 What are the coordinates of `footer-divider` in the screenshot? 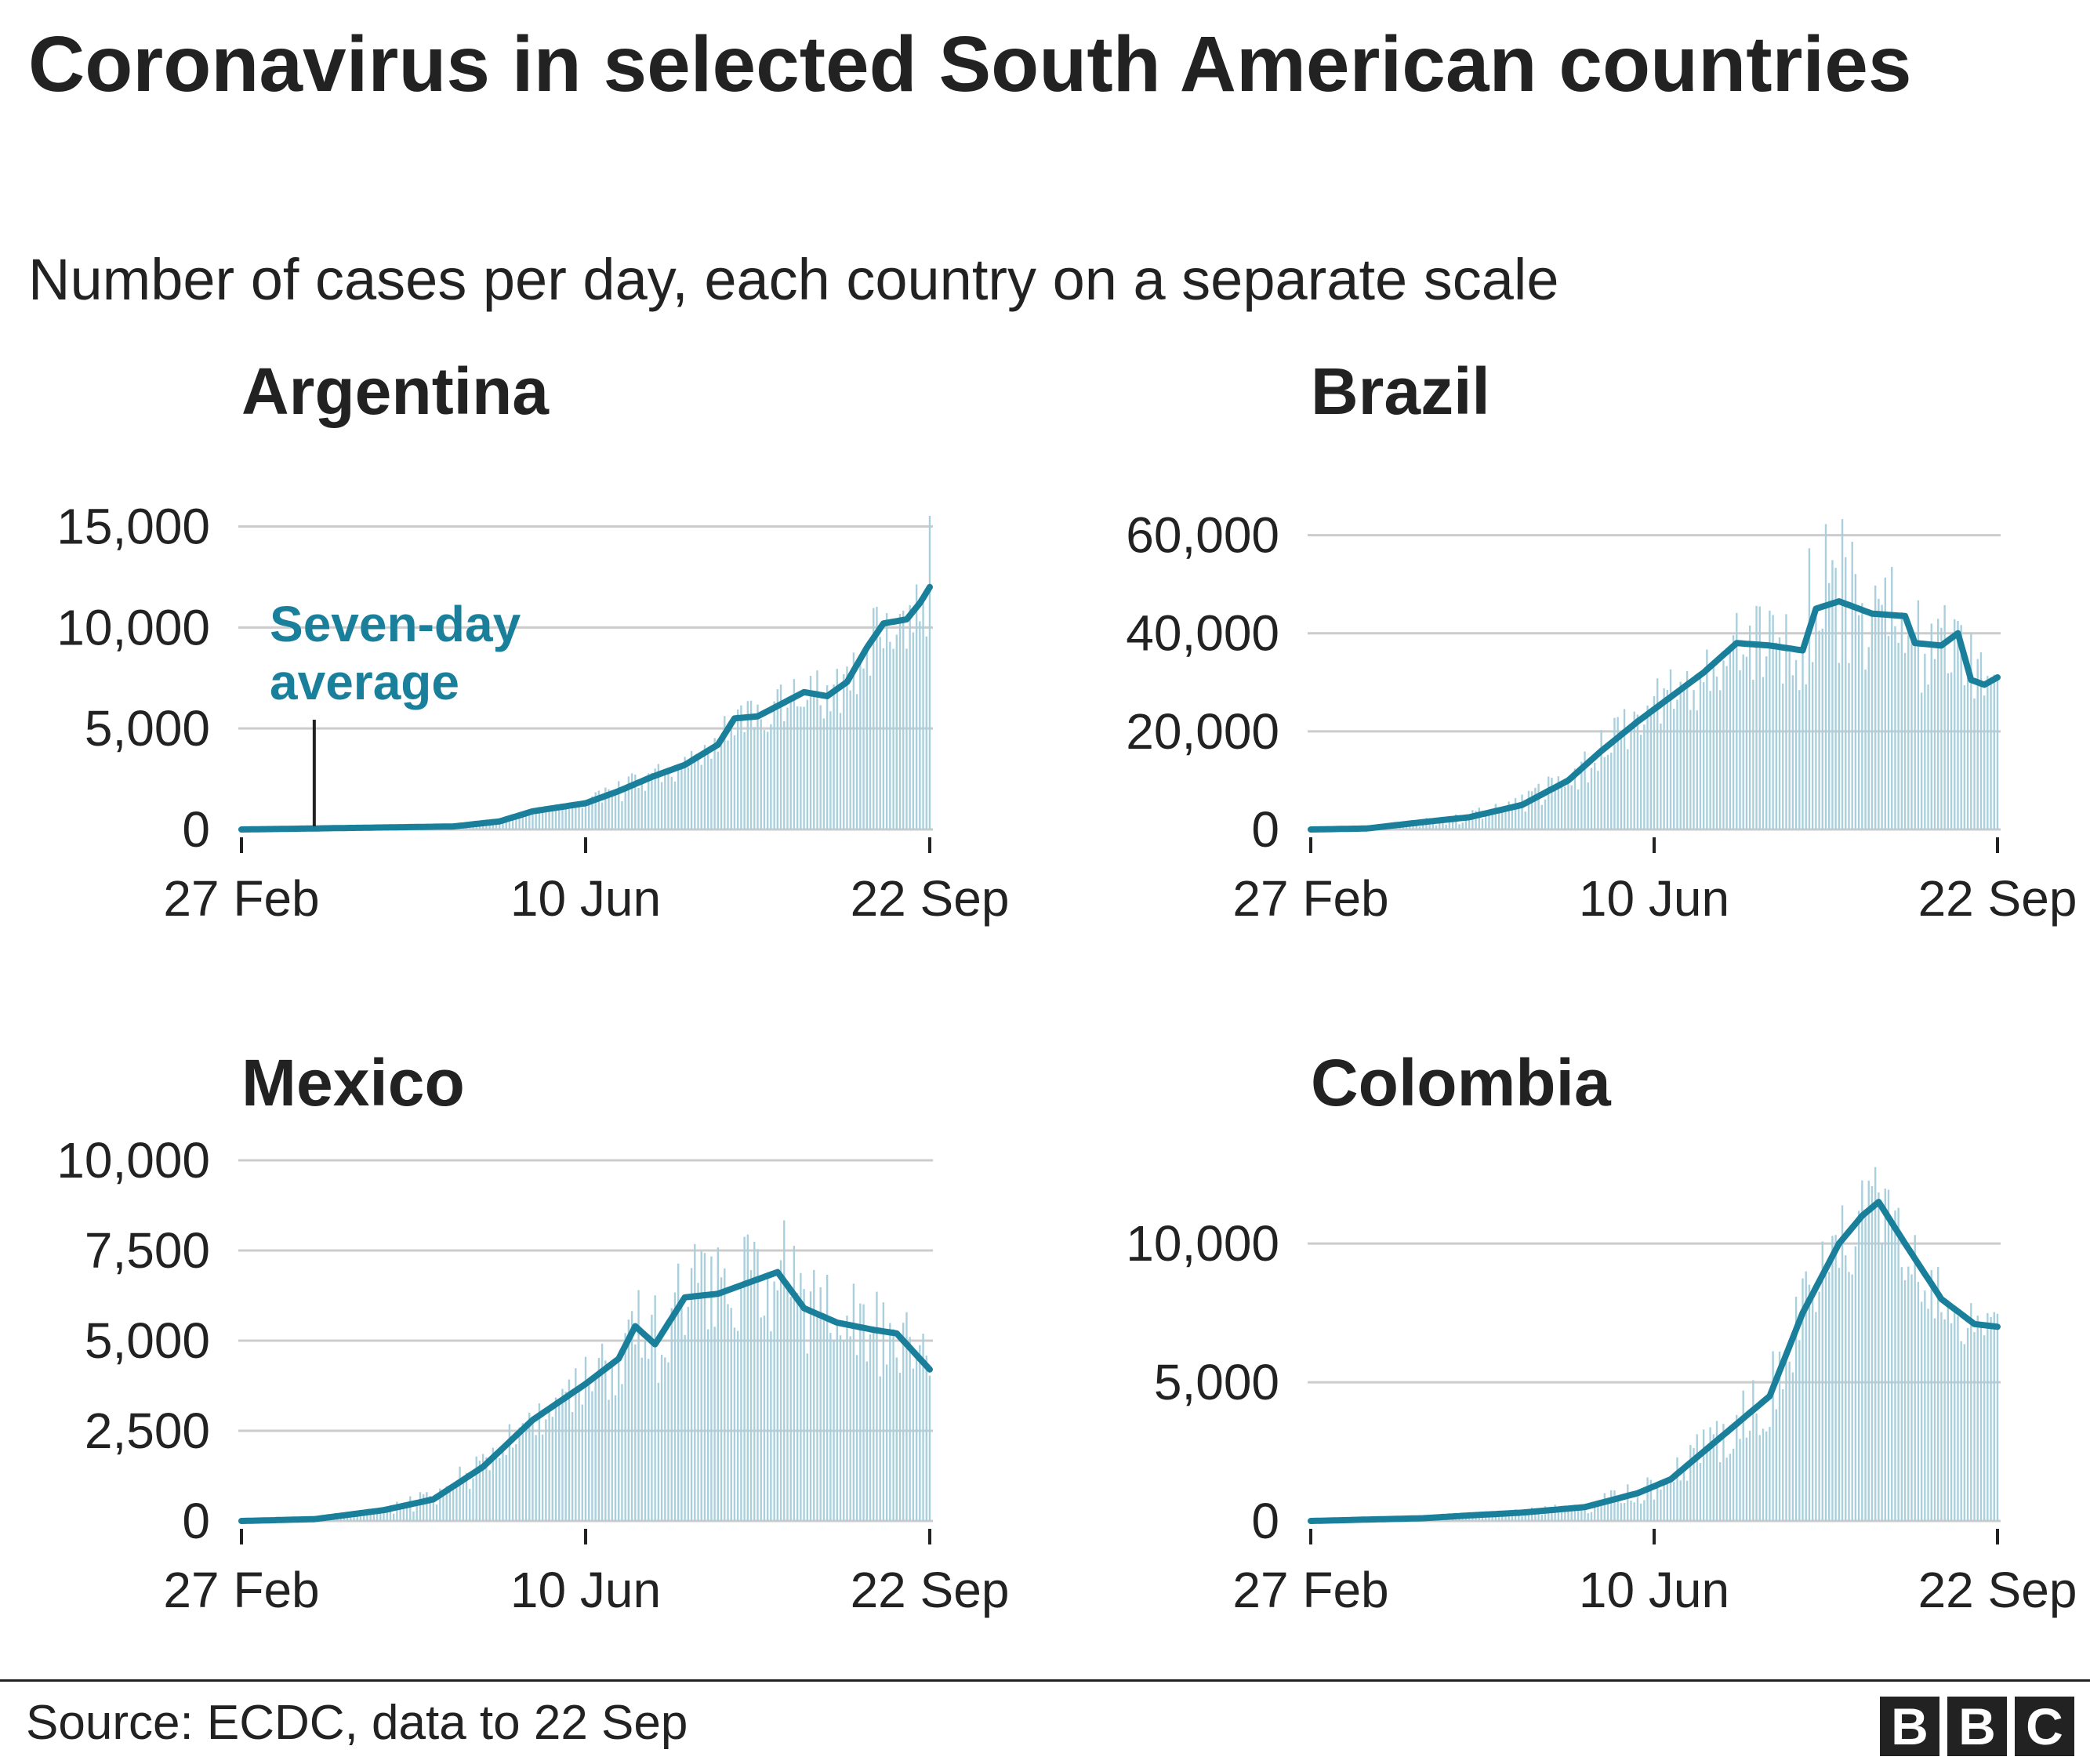 It's located at (1045, 1680).